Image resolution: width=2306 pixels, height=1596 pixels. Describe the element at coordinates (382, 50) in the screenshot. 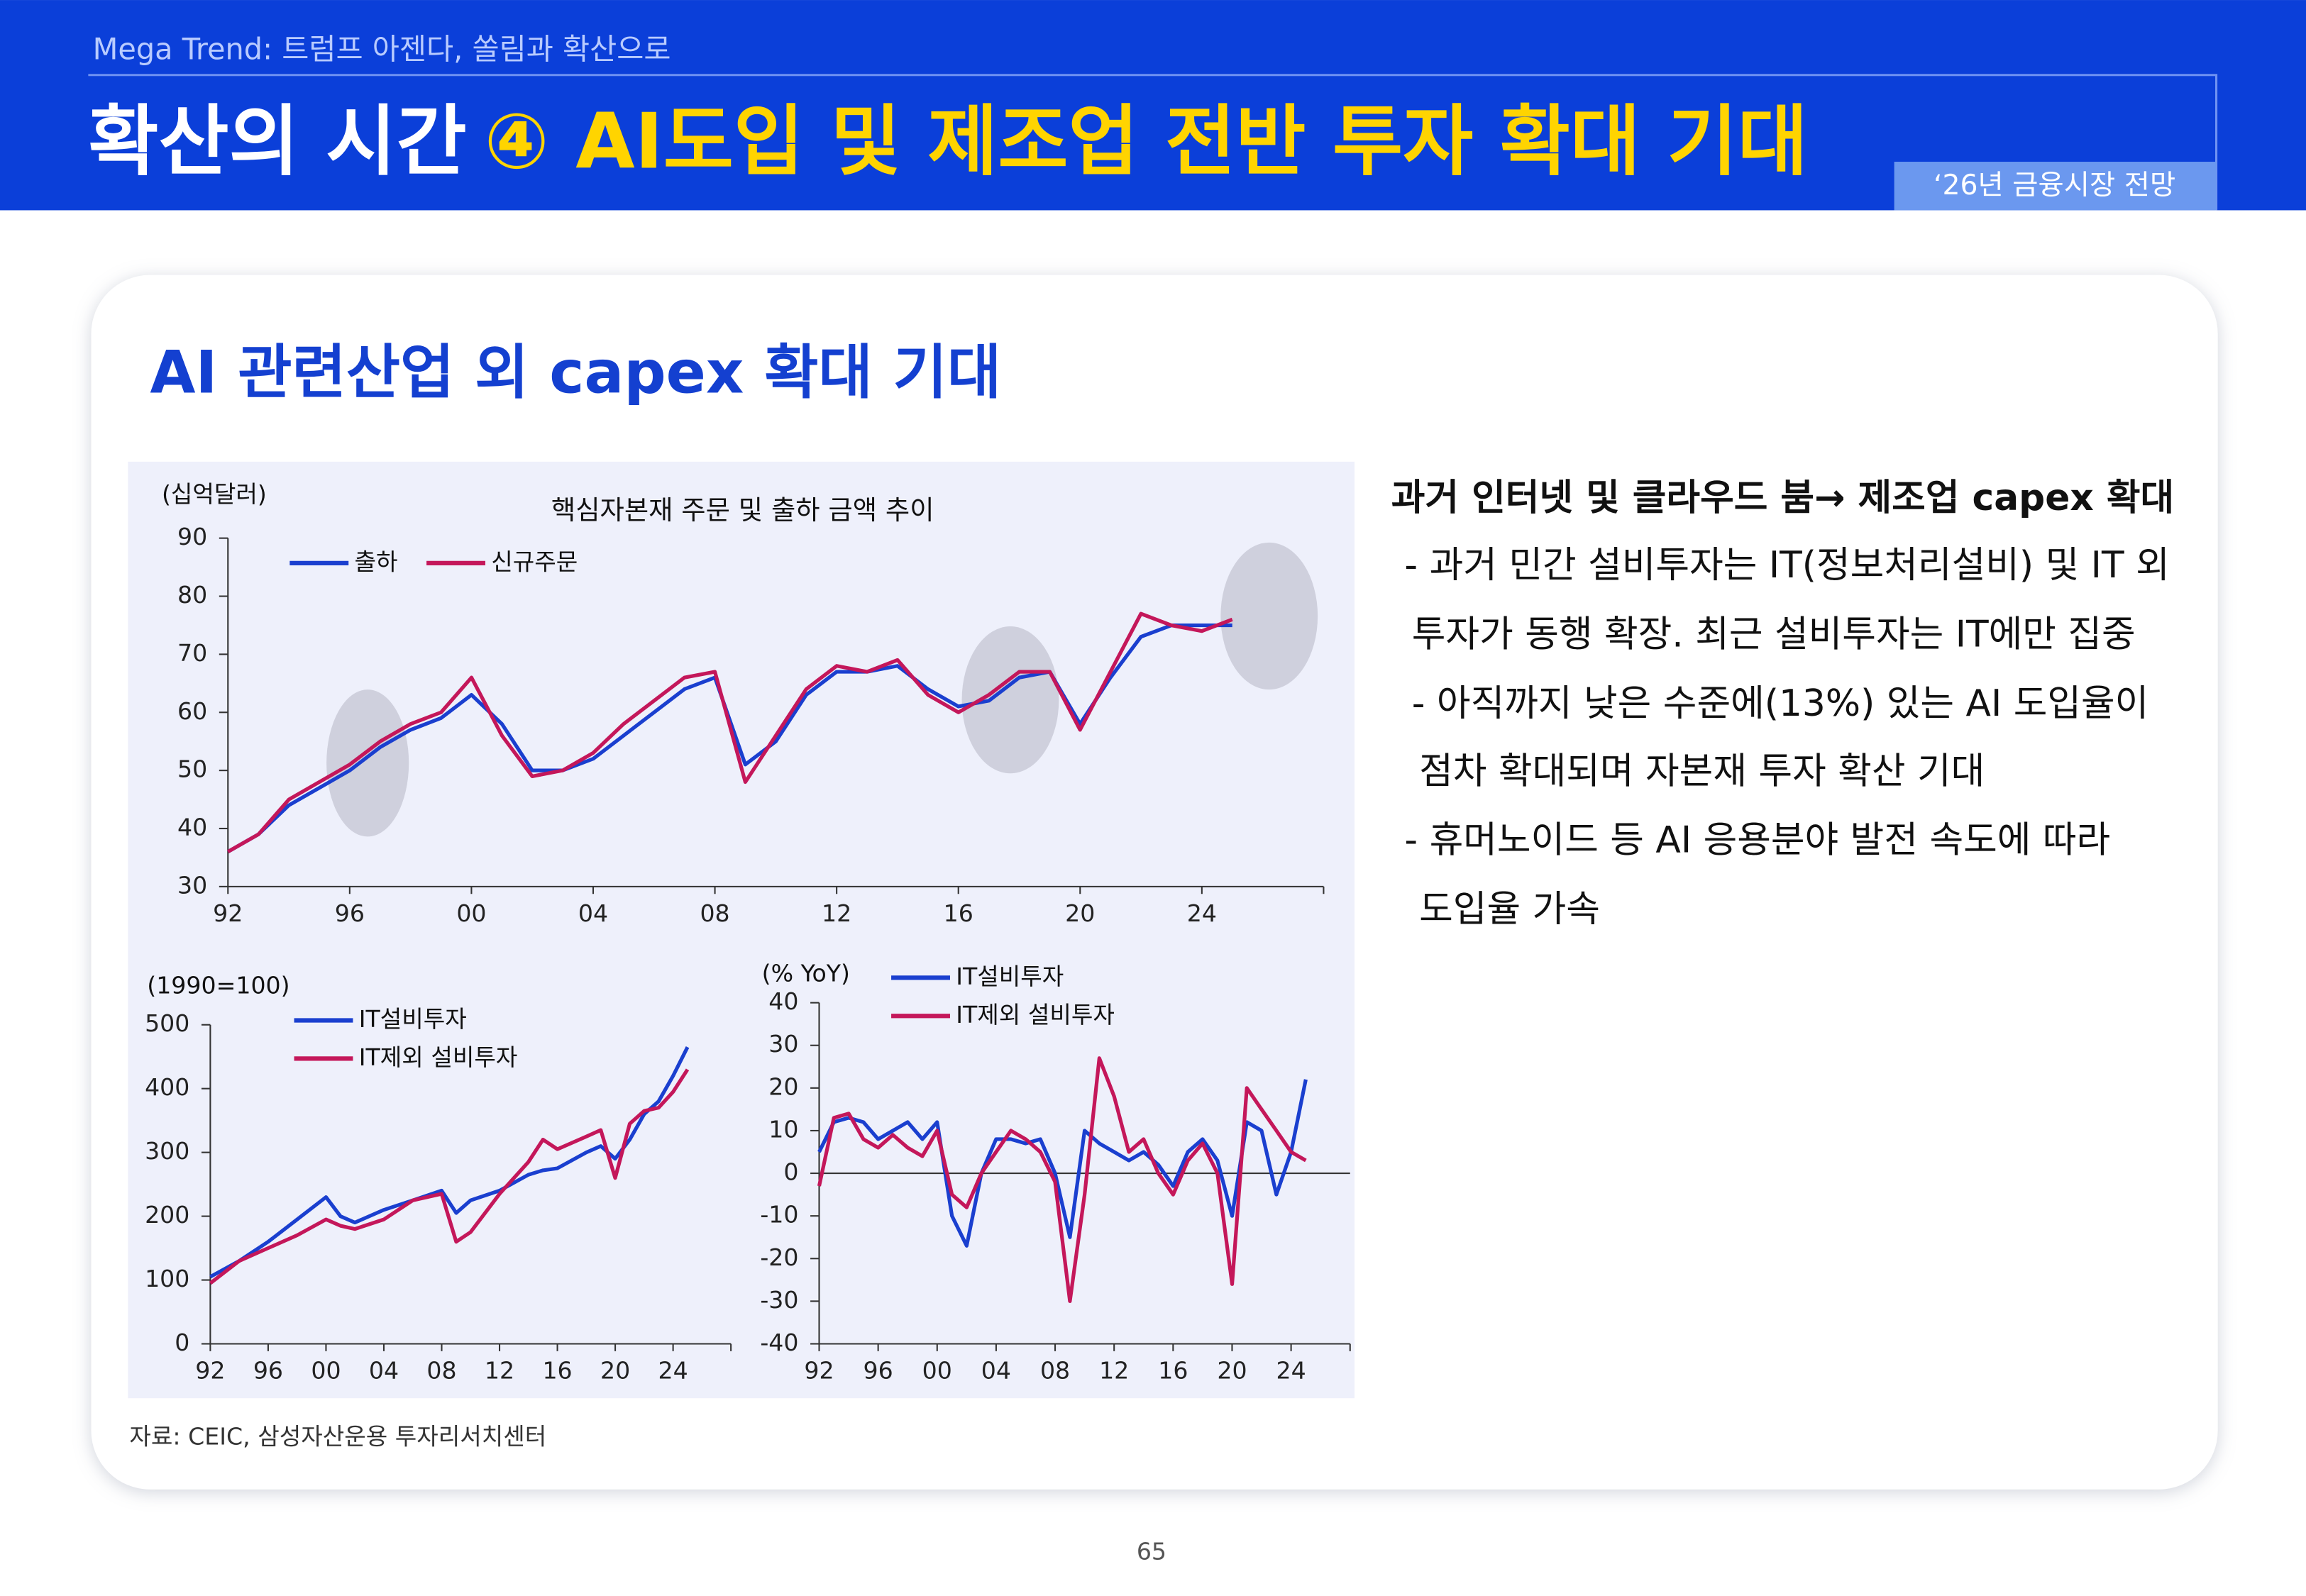

I see `header-kicker: Mega Trend: 트럼프 아젠다, 쏠림과 확산으로` at that location.